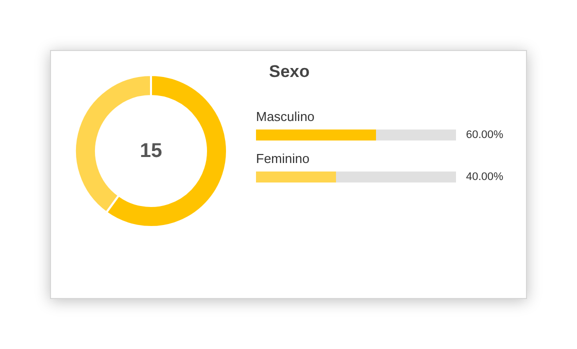  I want to click on data-label: 40.00%, so click(485, 177).